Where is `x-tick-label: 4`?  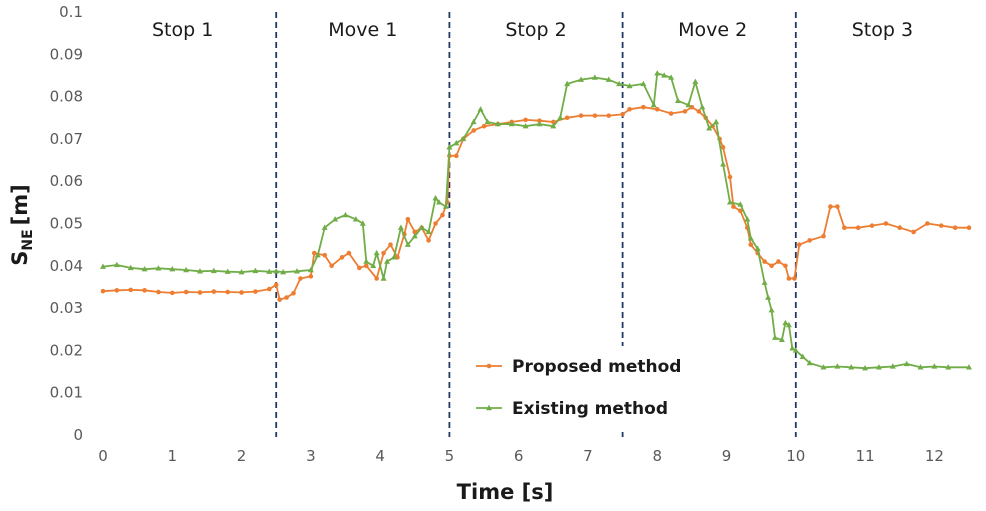 x-tick-label: 4 is located at coordinates (380, 456).